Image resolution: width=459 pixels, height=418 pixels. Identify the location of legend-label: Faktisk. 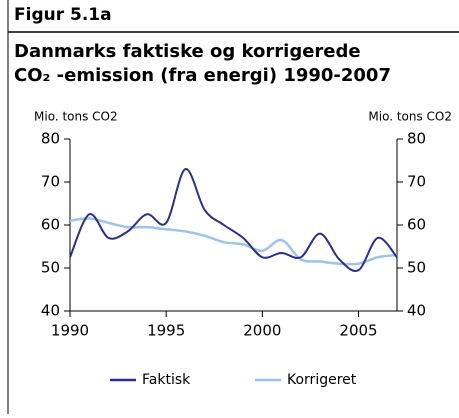
(166, 380).